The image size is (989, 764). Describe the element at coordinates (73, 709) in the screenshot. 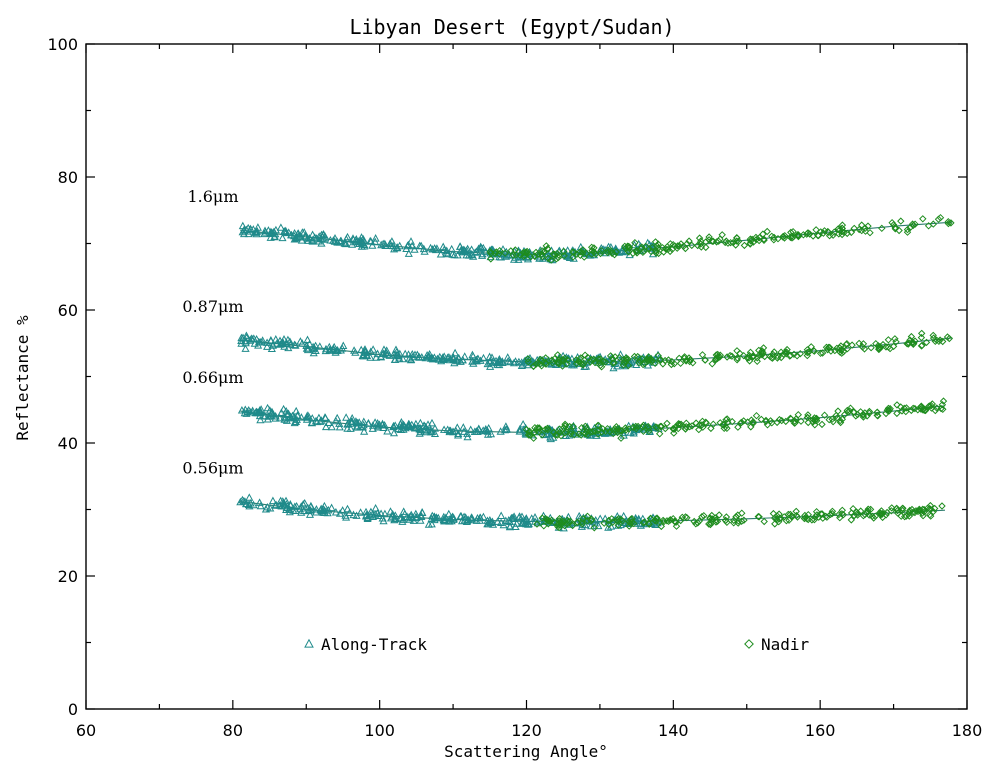

I see `y-tick-label: 0` at that location.